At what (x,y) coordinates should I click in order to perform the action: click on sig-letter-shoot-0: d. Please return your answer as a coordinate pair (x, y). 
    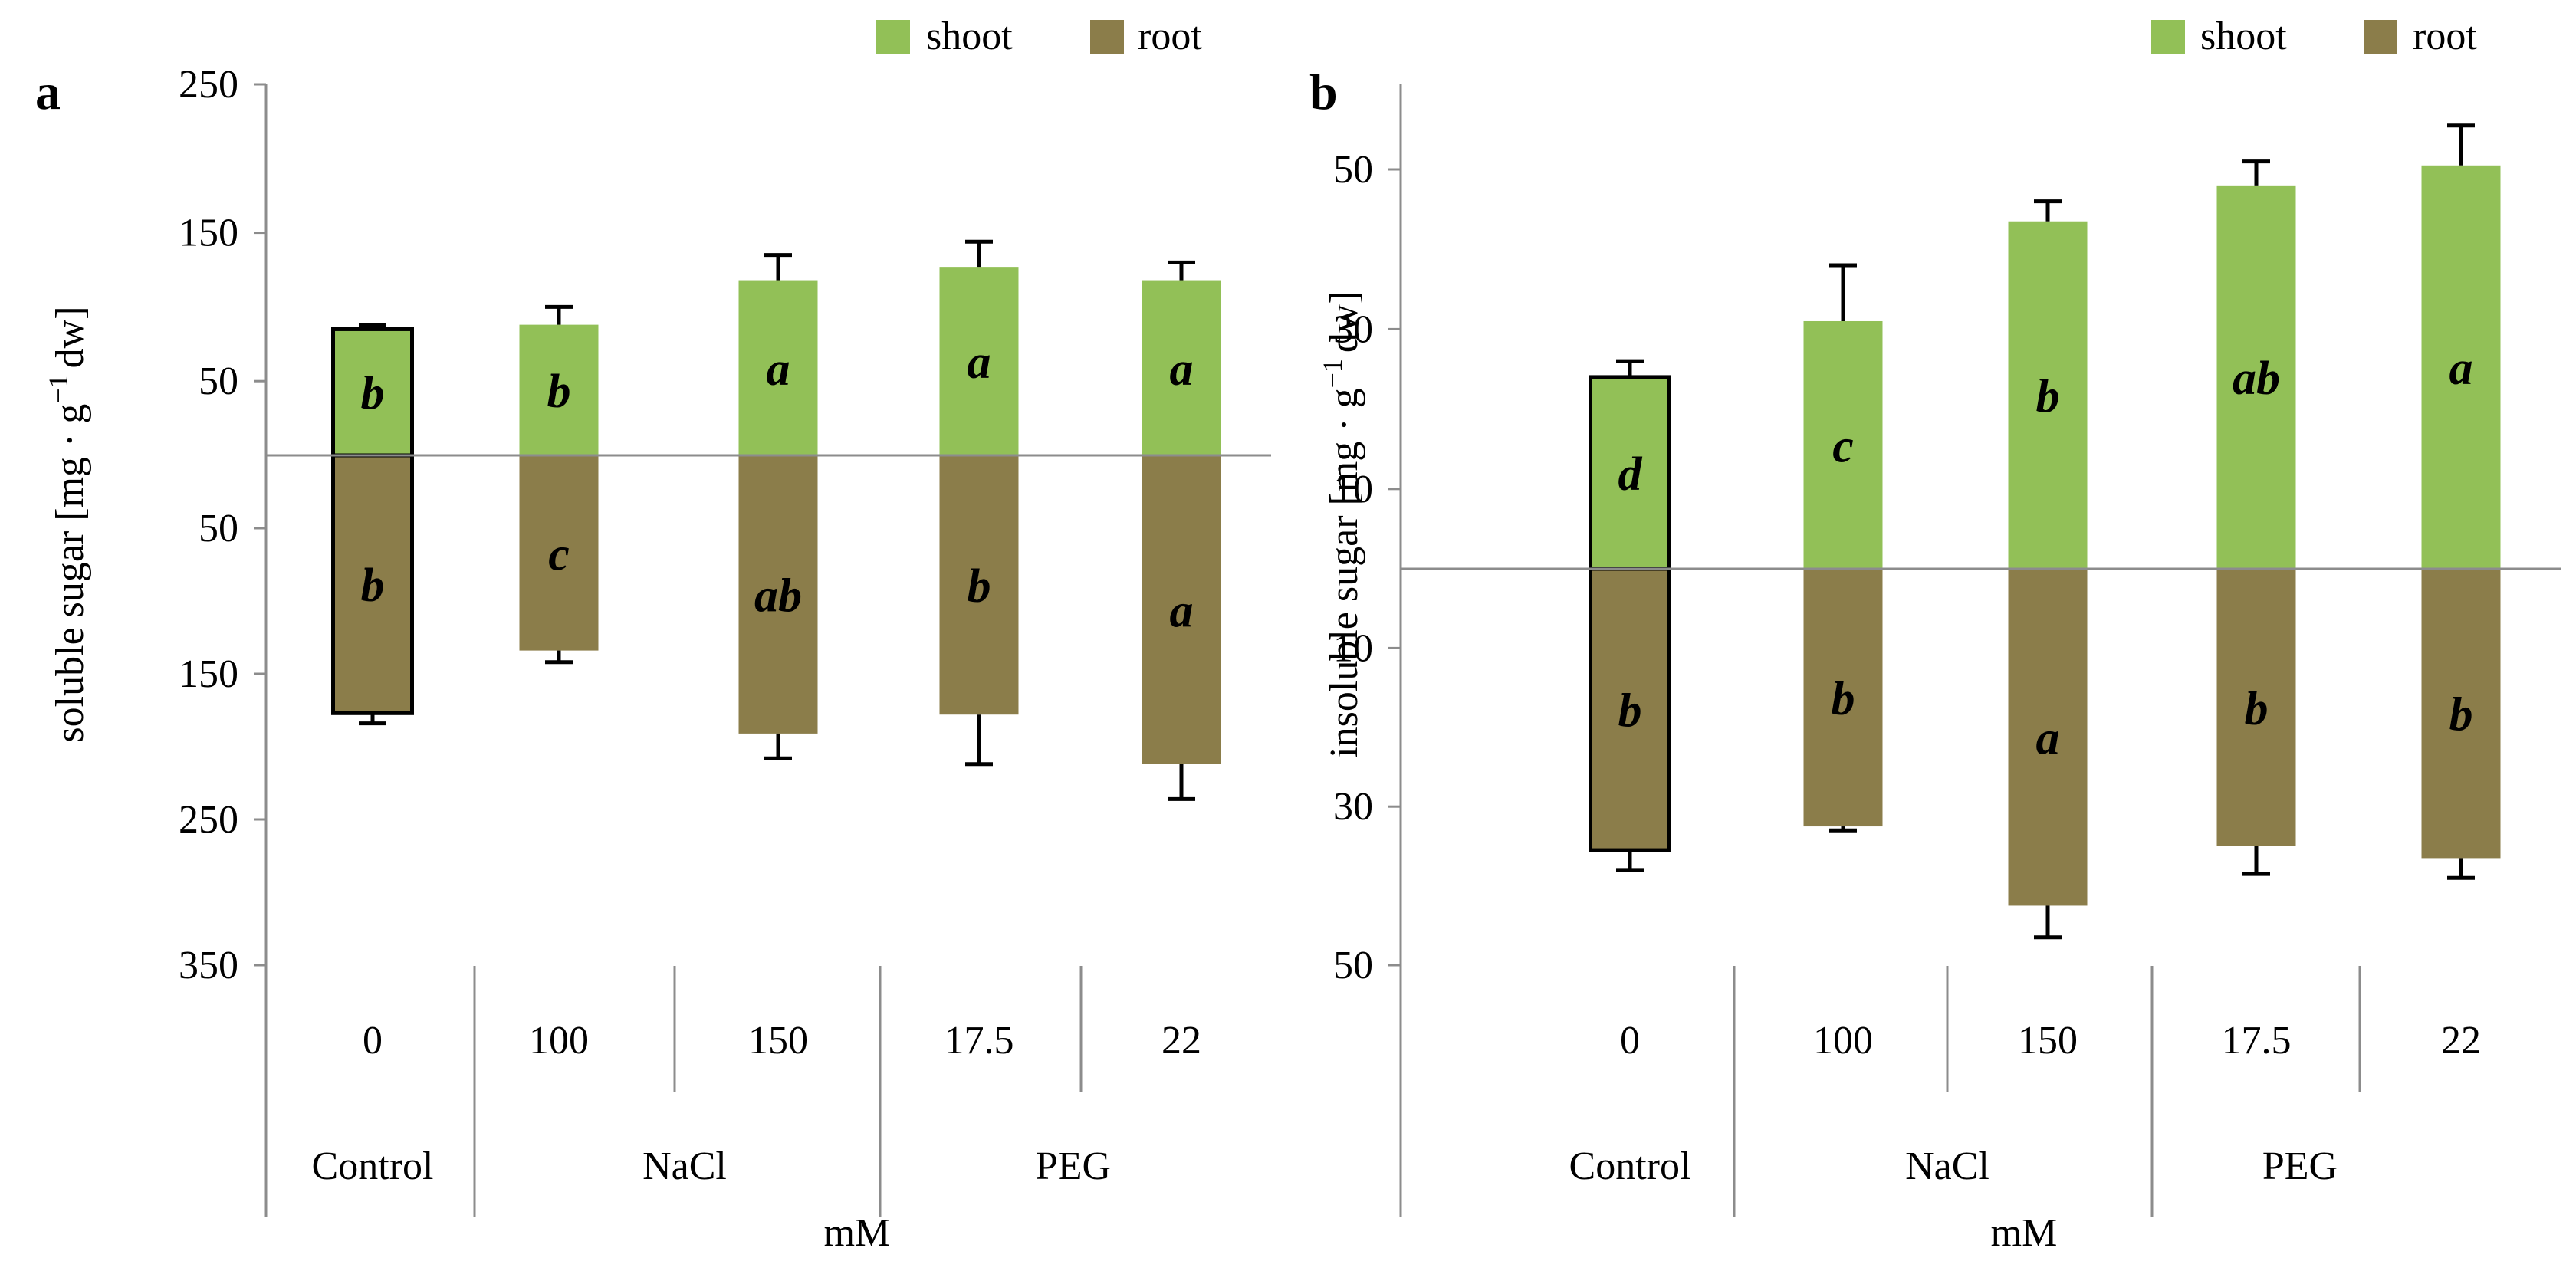
    Looking at the image, I should click on (1630, 475).